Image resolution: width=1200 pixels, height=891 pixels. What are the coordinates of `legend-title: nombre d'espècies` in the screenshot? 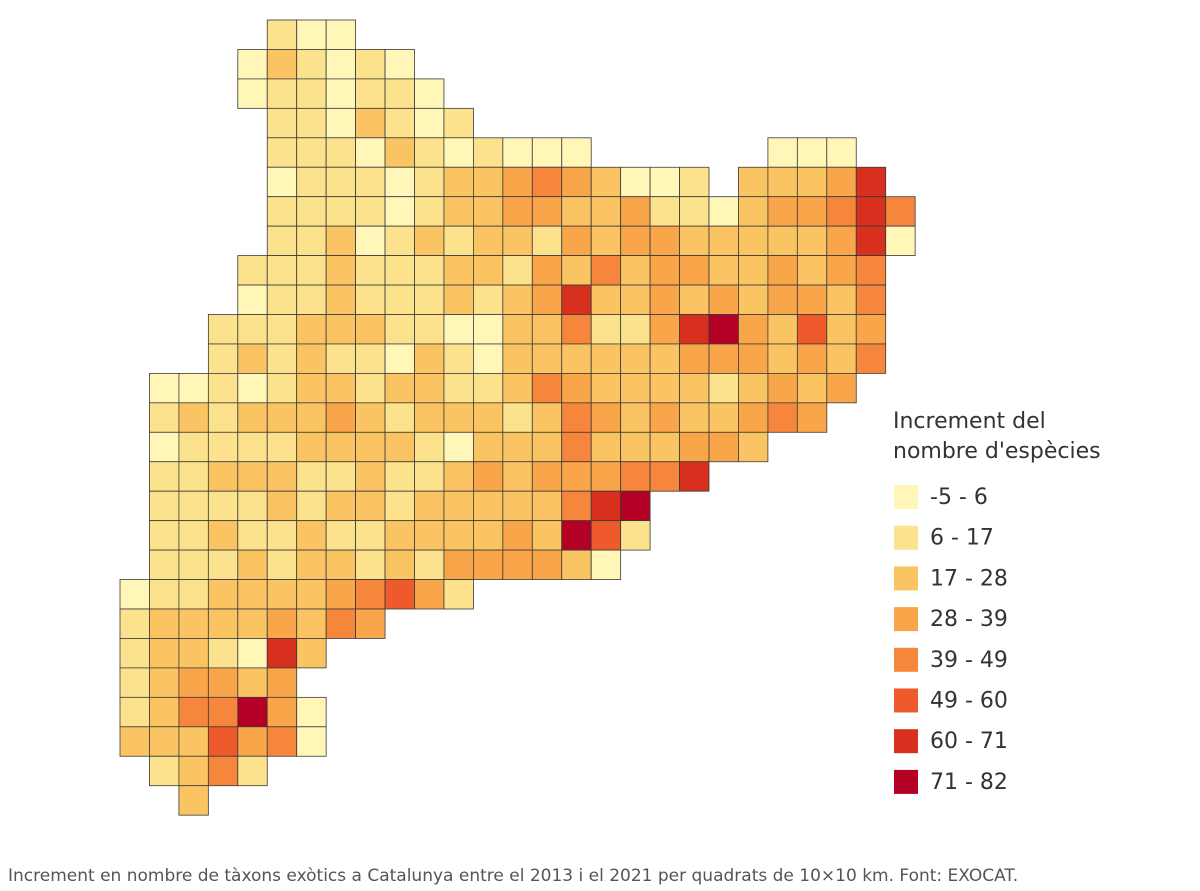 It's located at (997, 451).